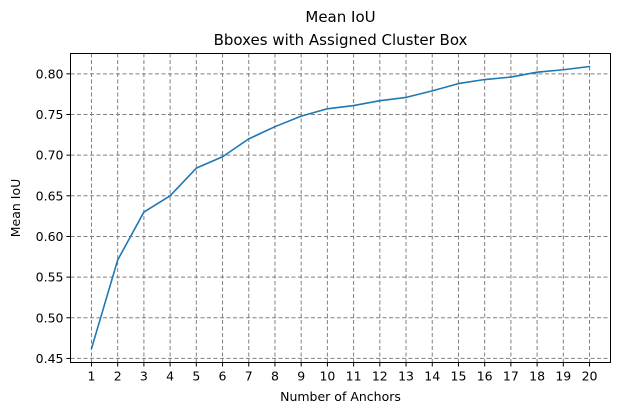  I want to click on x-tick-label: 7, so click(249, 376).